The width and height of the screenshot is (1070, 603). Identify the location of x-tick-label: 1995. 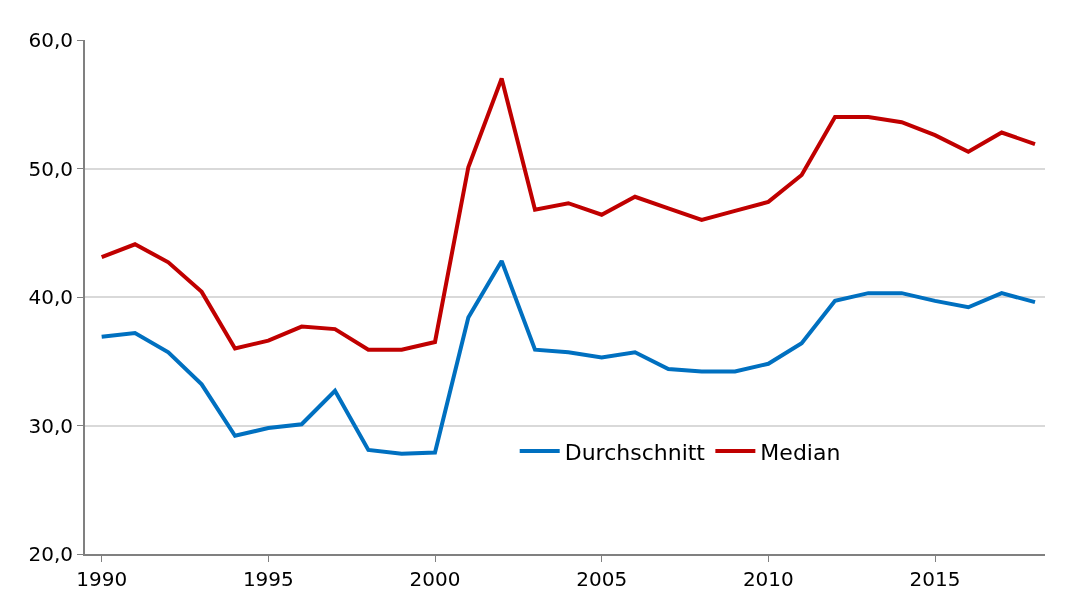
(268, 579).